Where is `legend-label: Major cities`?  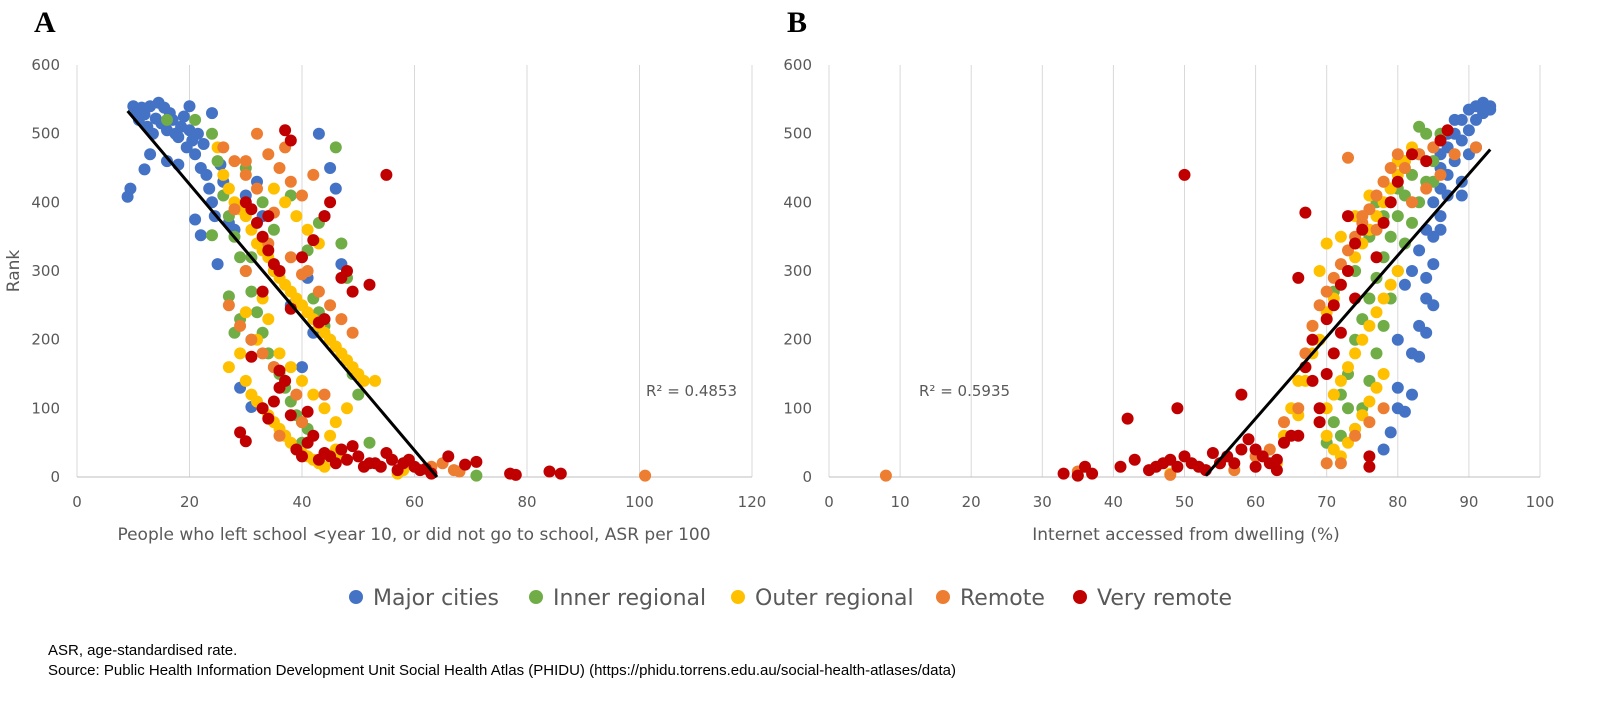
legend-label: Major cities is located at coordinates (436, 598).